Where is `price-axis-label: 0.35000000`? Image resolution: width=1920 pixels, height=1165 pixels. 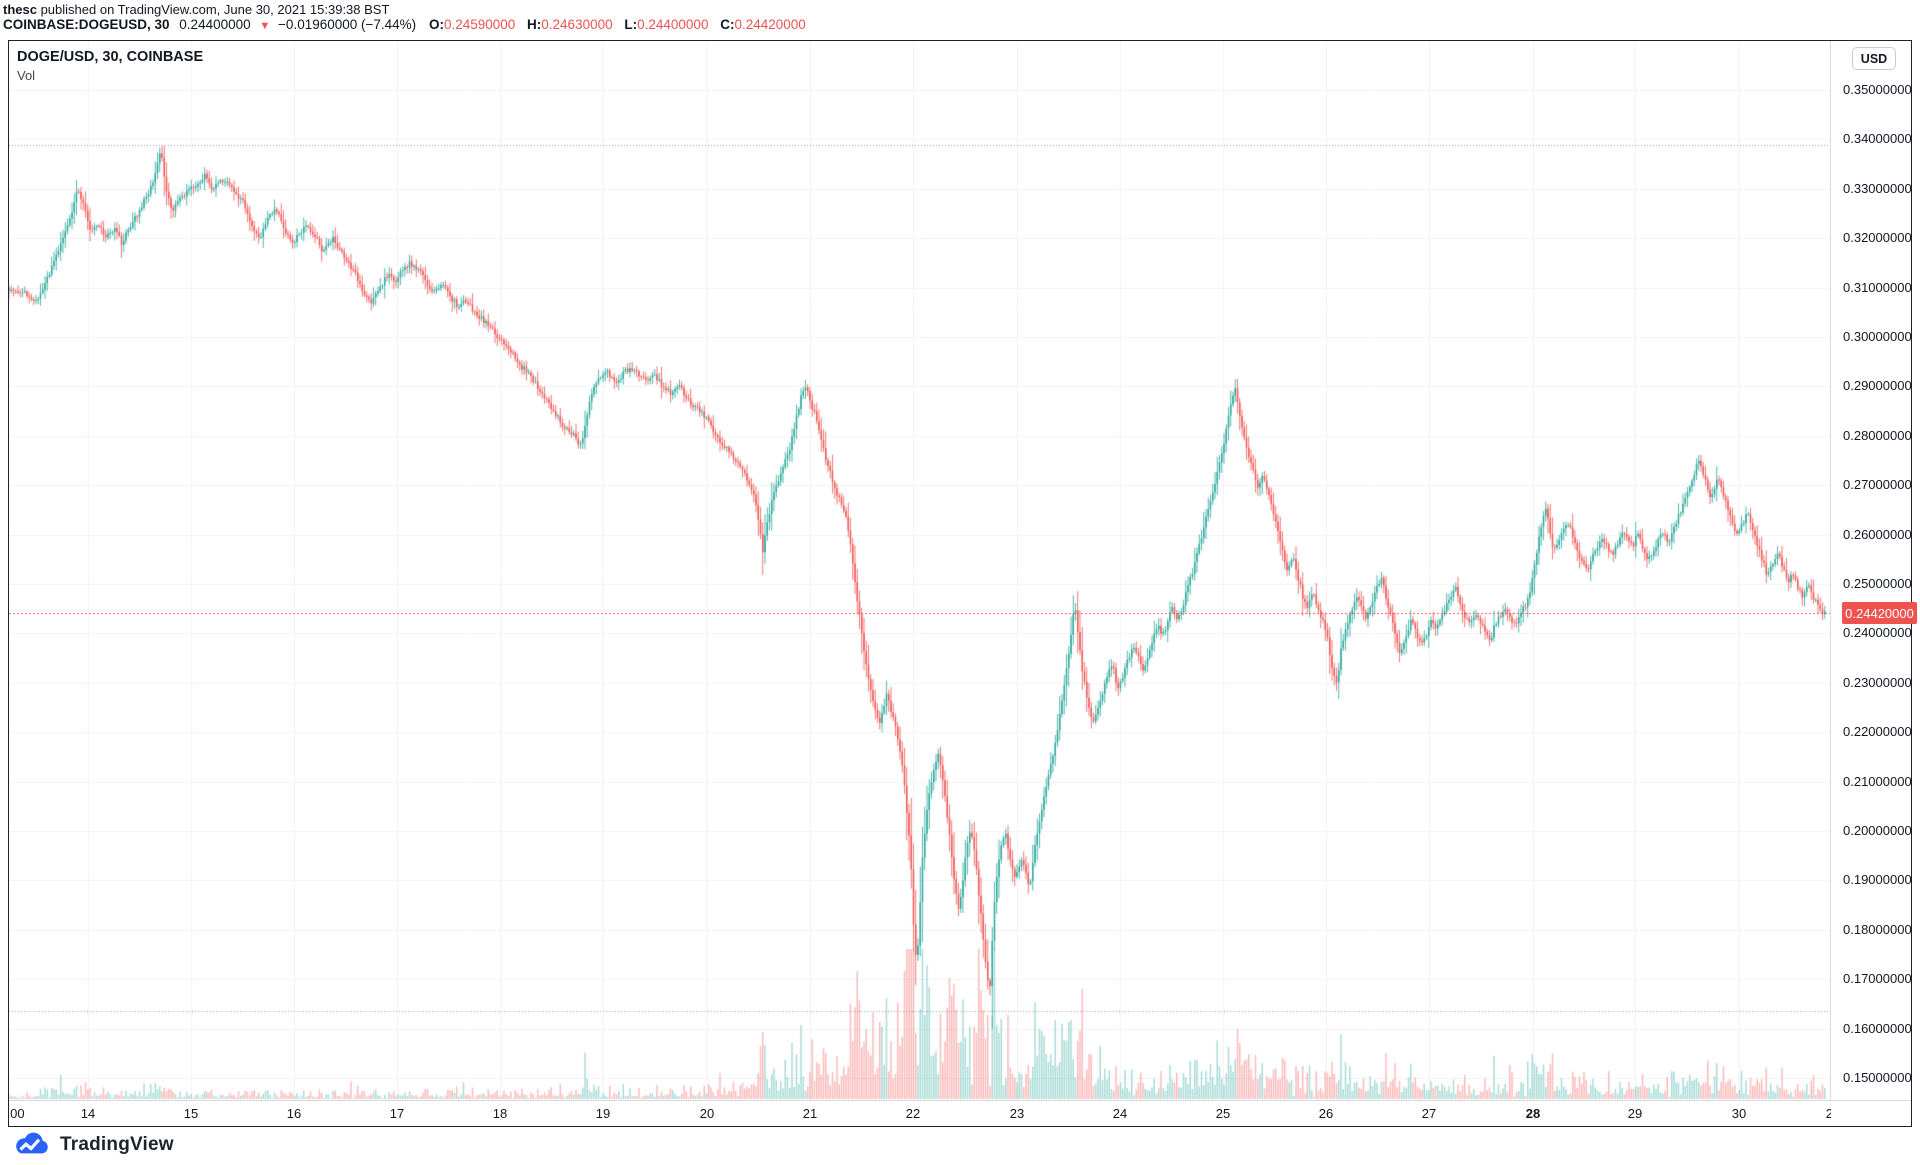
price-axis-label: 0.35000000 is located at coordinates (1877, 89).